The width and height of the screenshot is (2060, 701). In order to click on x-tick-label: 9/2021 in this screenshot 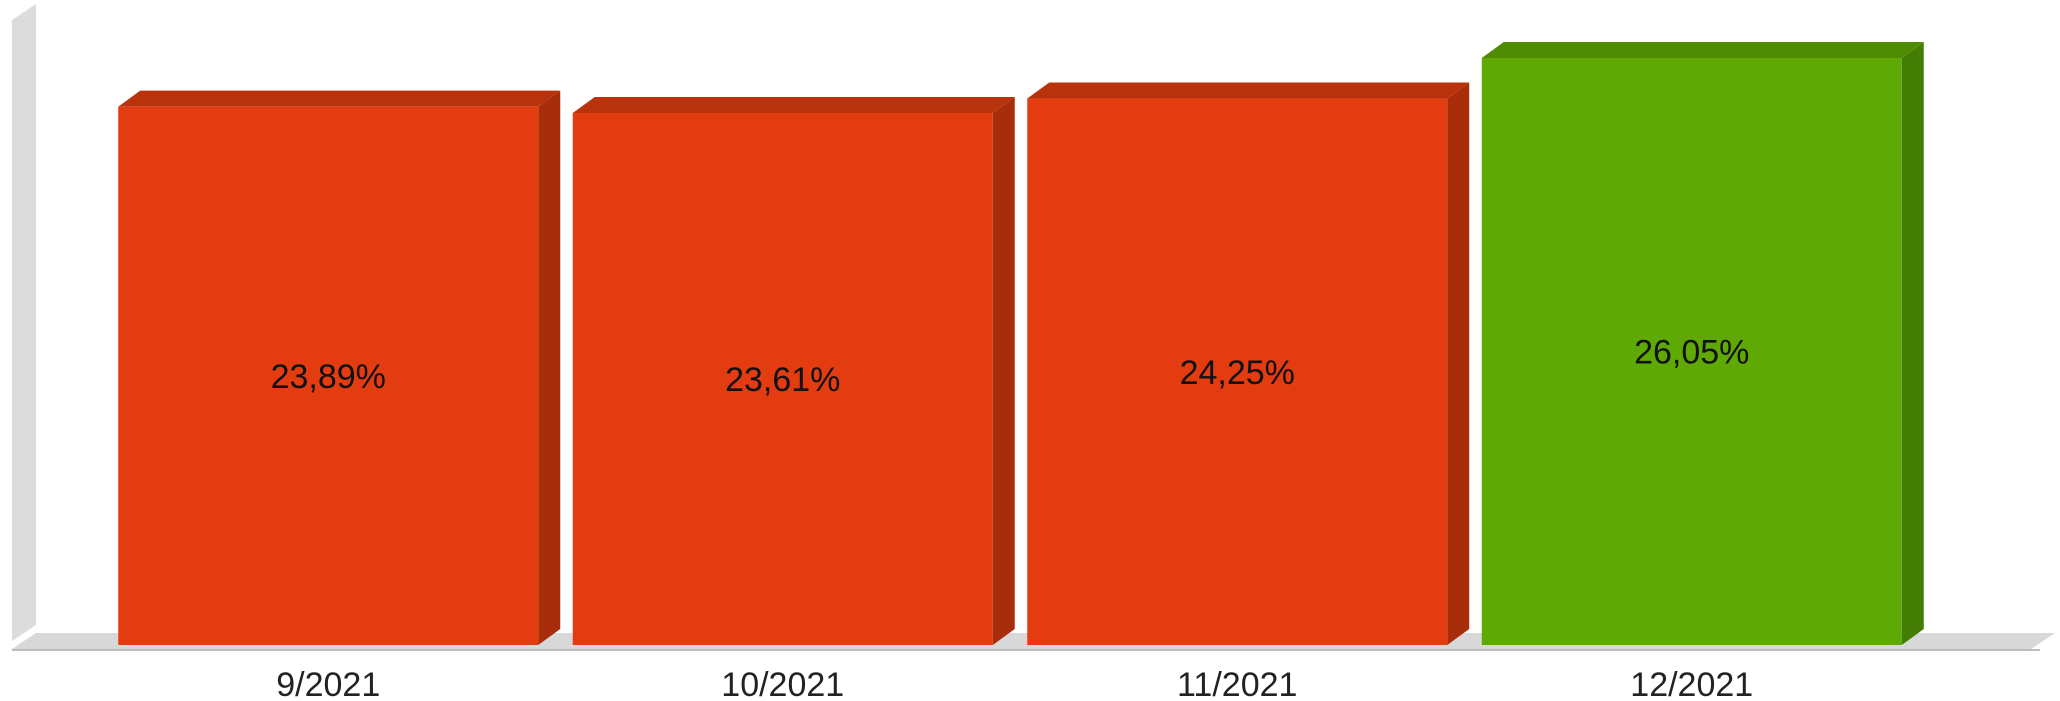, I will do `click(328, 683)`.